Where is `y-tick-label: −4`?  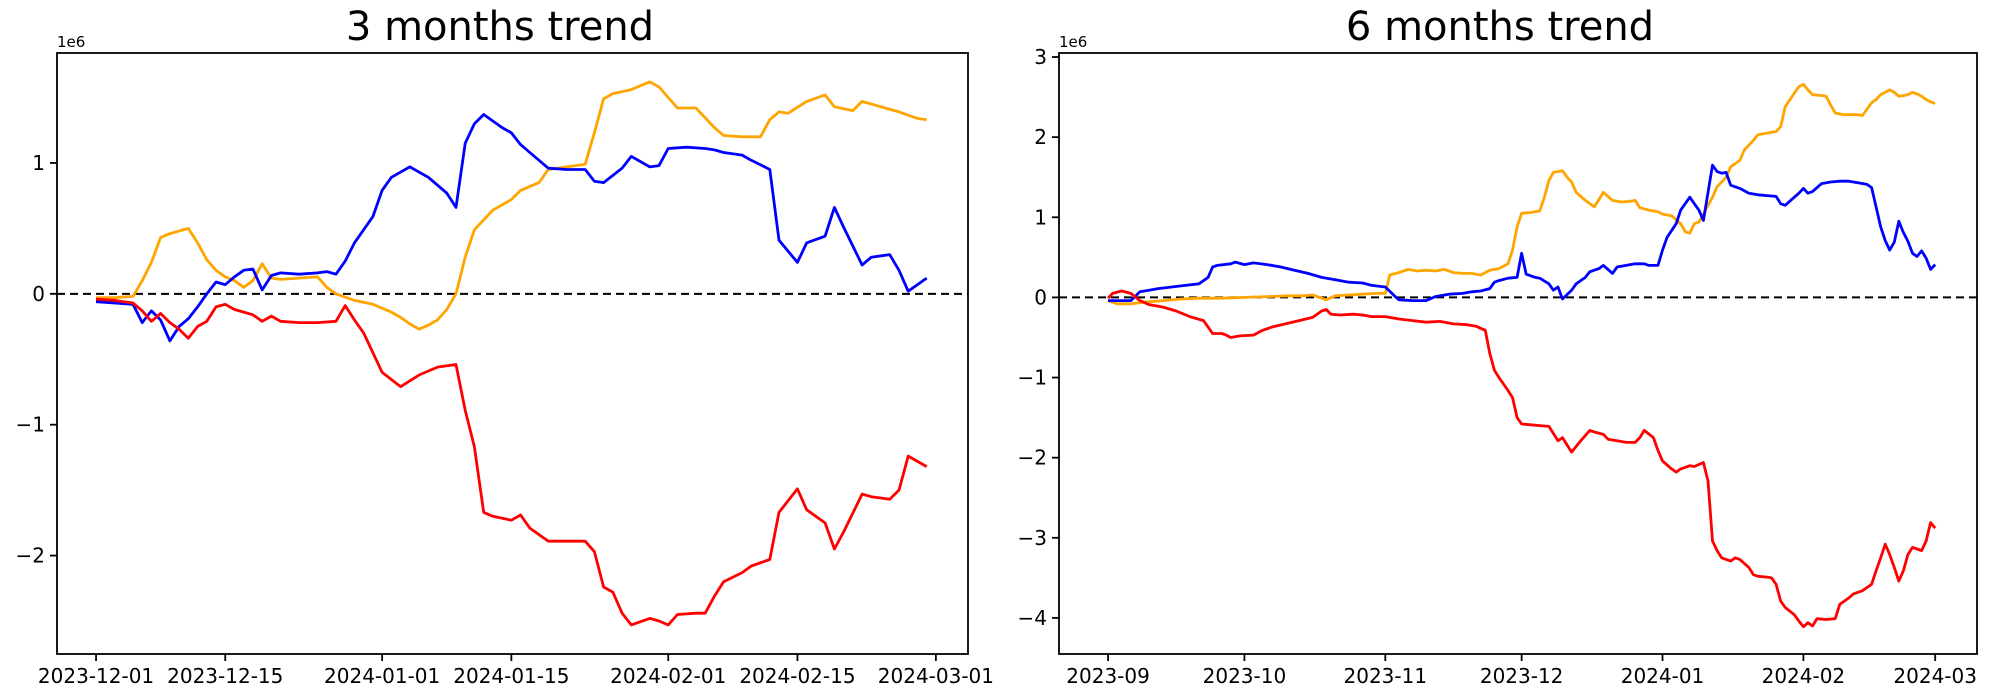 y-tick-label: −4 is located at coordinates (1032, 618).